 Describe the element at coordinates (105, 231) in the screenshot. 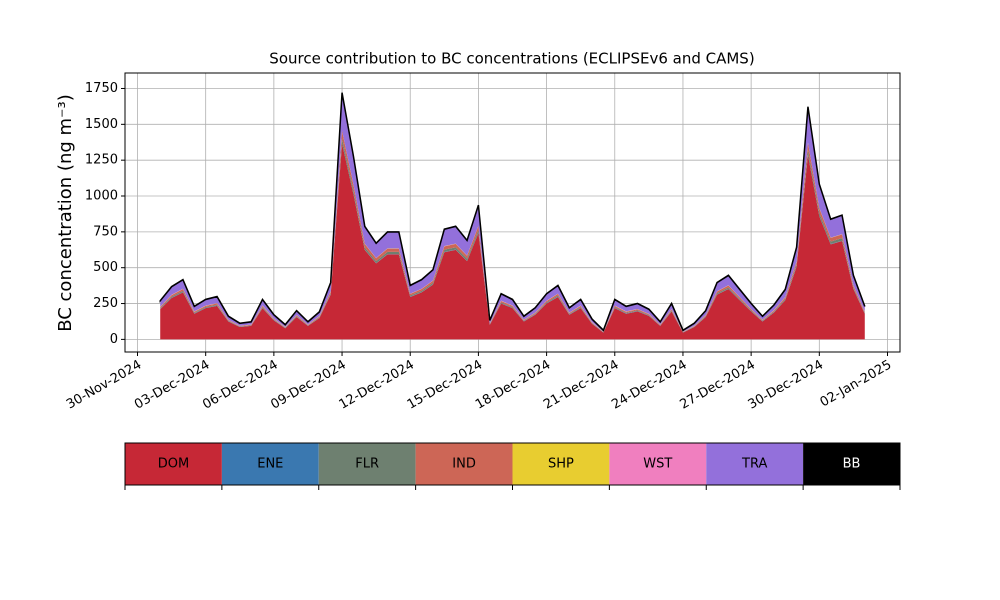

I see `y-tick-label: 750` at that location.